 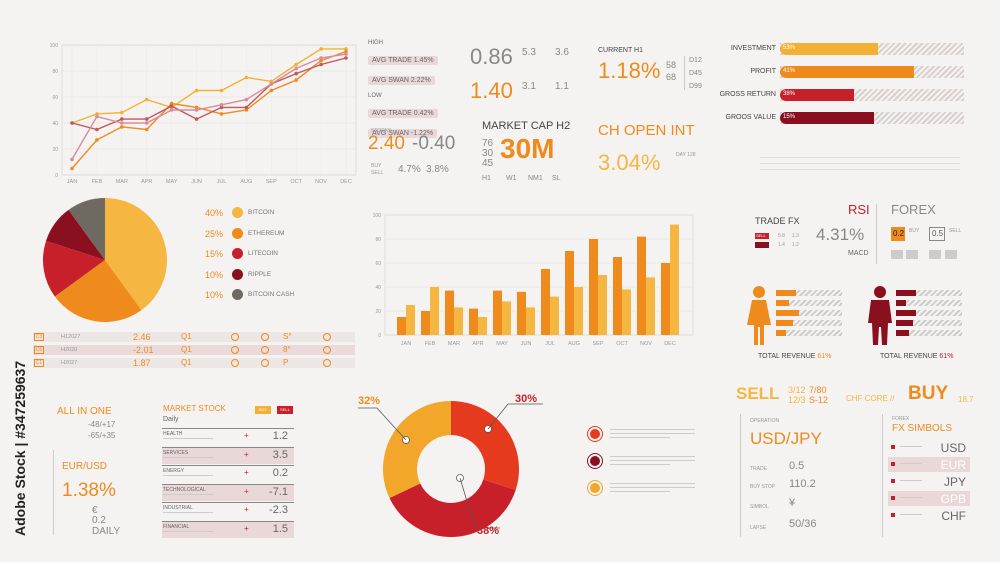 What do you see at coordinates (650, 306) in the screenshot?
I see `bar-nov-s1` at bounding box center [650, 306].